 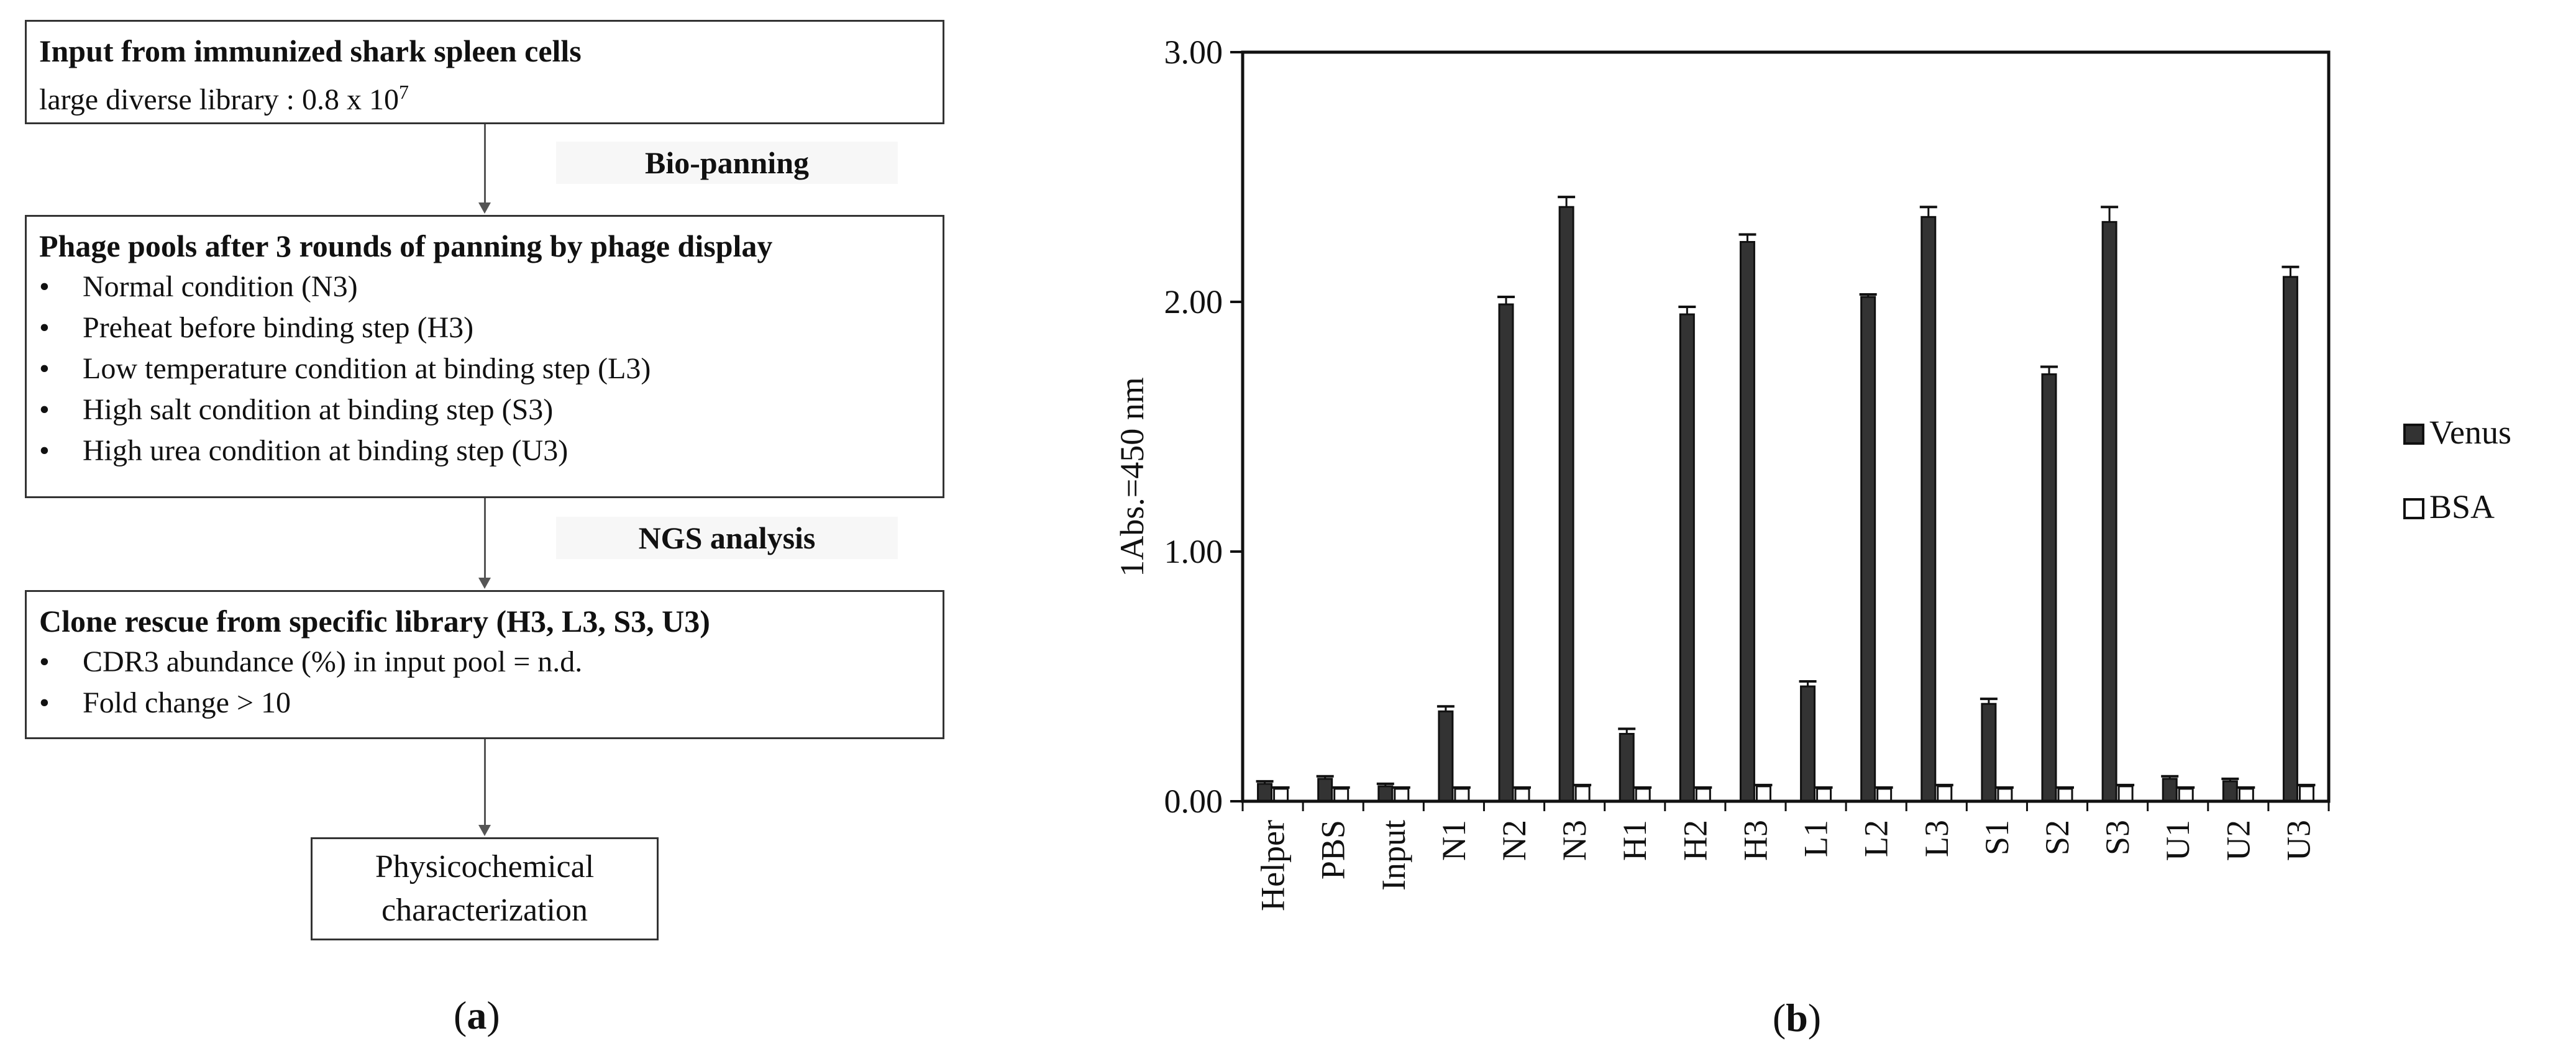 I want to click on library-size-prefix: large diverse library : 0.8 x 10, so click(x=219, y=99).